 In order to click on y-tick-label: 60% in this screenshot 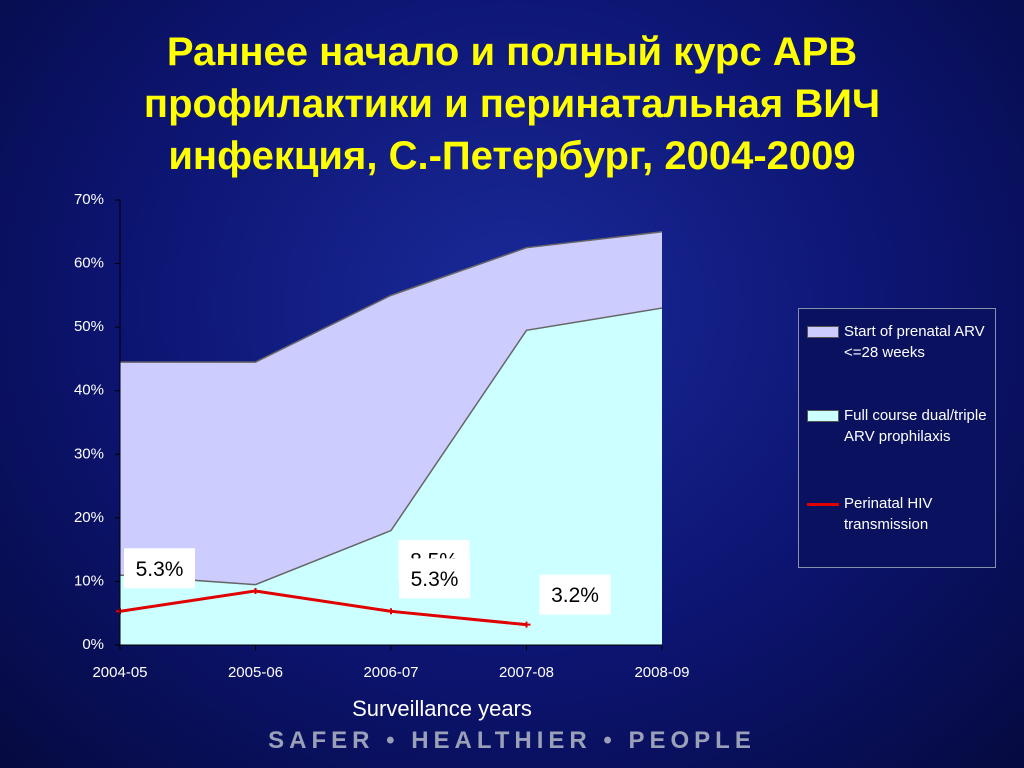, I will do `click(89, 263)`.